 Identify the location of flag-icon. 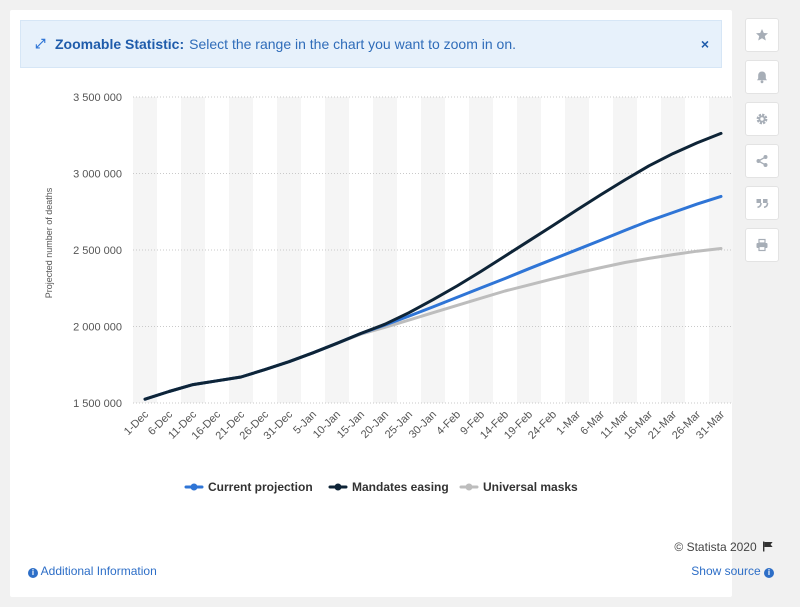
(768, 546).